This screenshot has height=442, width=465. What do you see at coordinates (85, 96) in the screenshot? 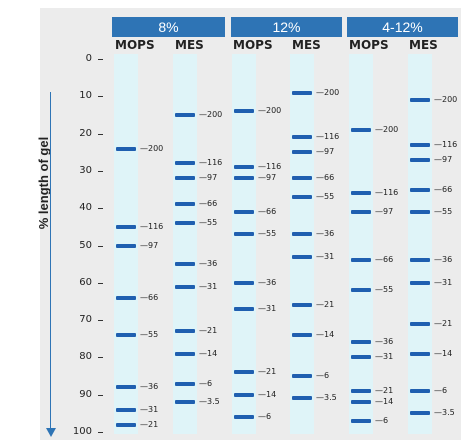
I see `y-tick-label: 10` at bounding box center [85, 96].